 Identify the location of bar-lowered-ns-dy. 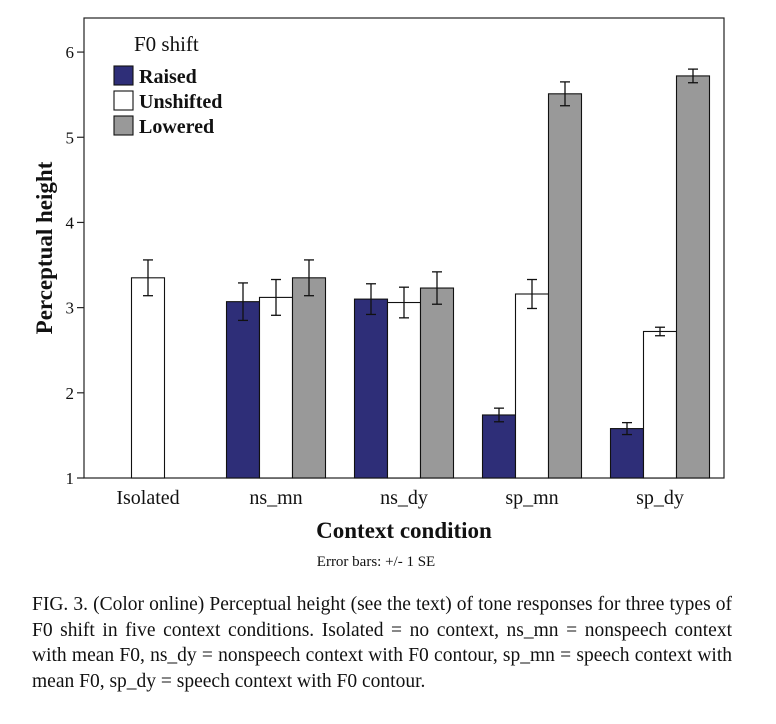
(437, 383).